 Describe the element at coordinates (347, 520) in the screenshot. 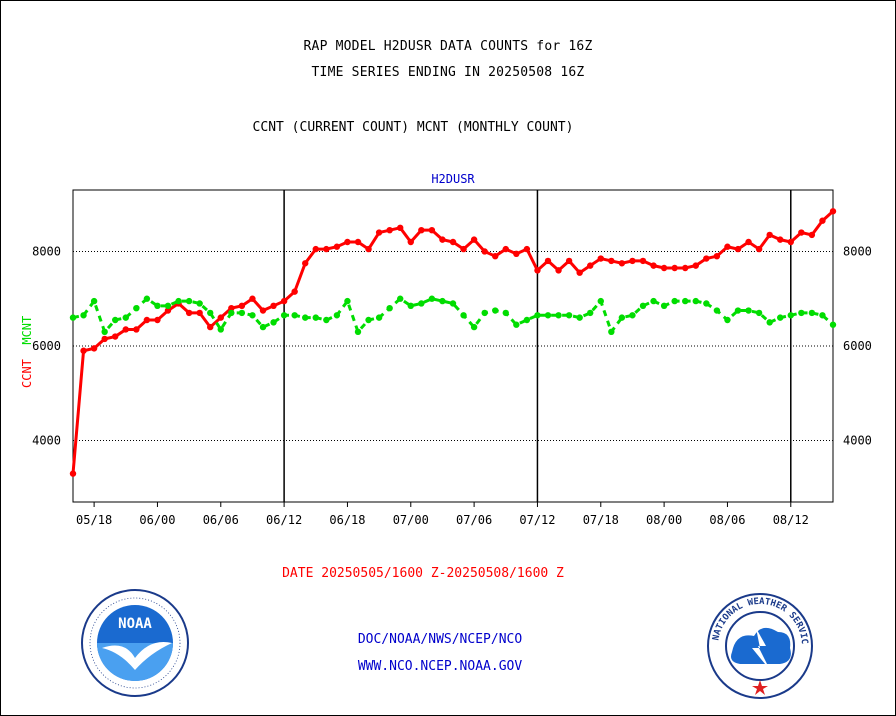

I see `x-tick-label: 06/18` at that location.